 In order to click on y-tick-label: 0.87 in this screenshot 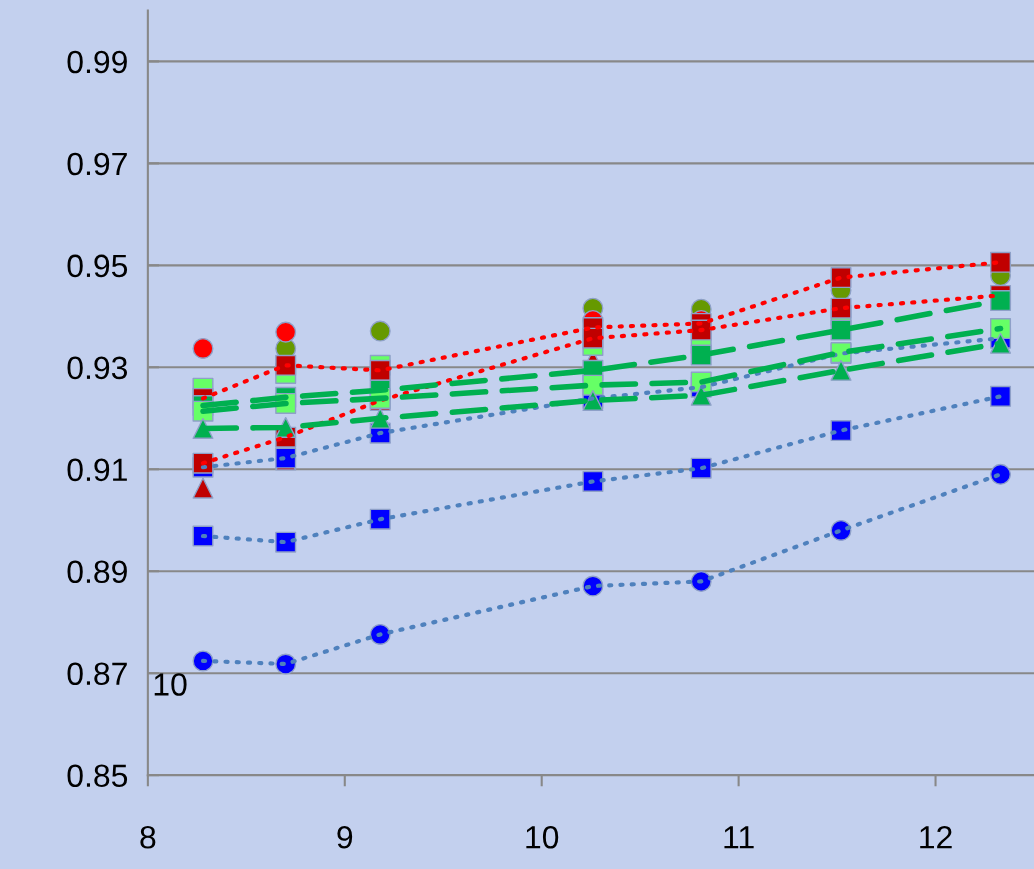, I will do `click(97, 674)`.